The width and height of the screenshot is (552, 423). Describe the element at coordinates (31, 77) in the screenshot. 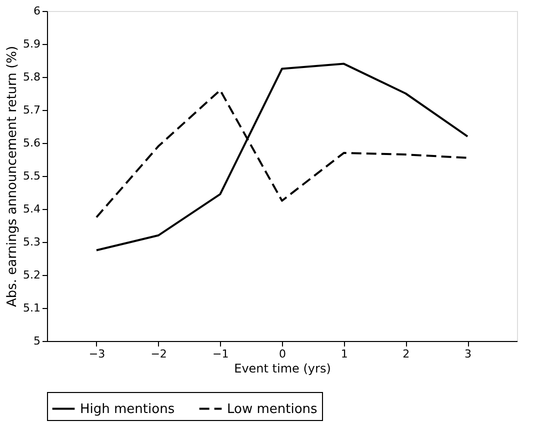

I see `y-tick-label: 5.8` at that location.